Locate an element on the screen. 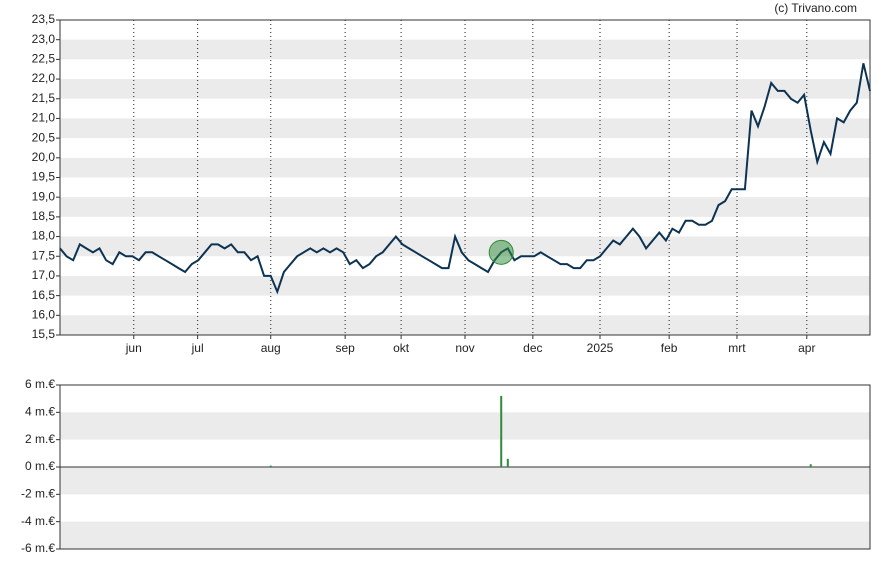  y-tick-label: 19,0 is located at coordinates (44, 196).